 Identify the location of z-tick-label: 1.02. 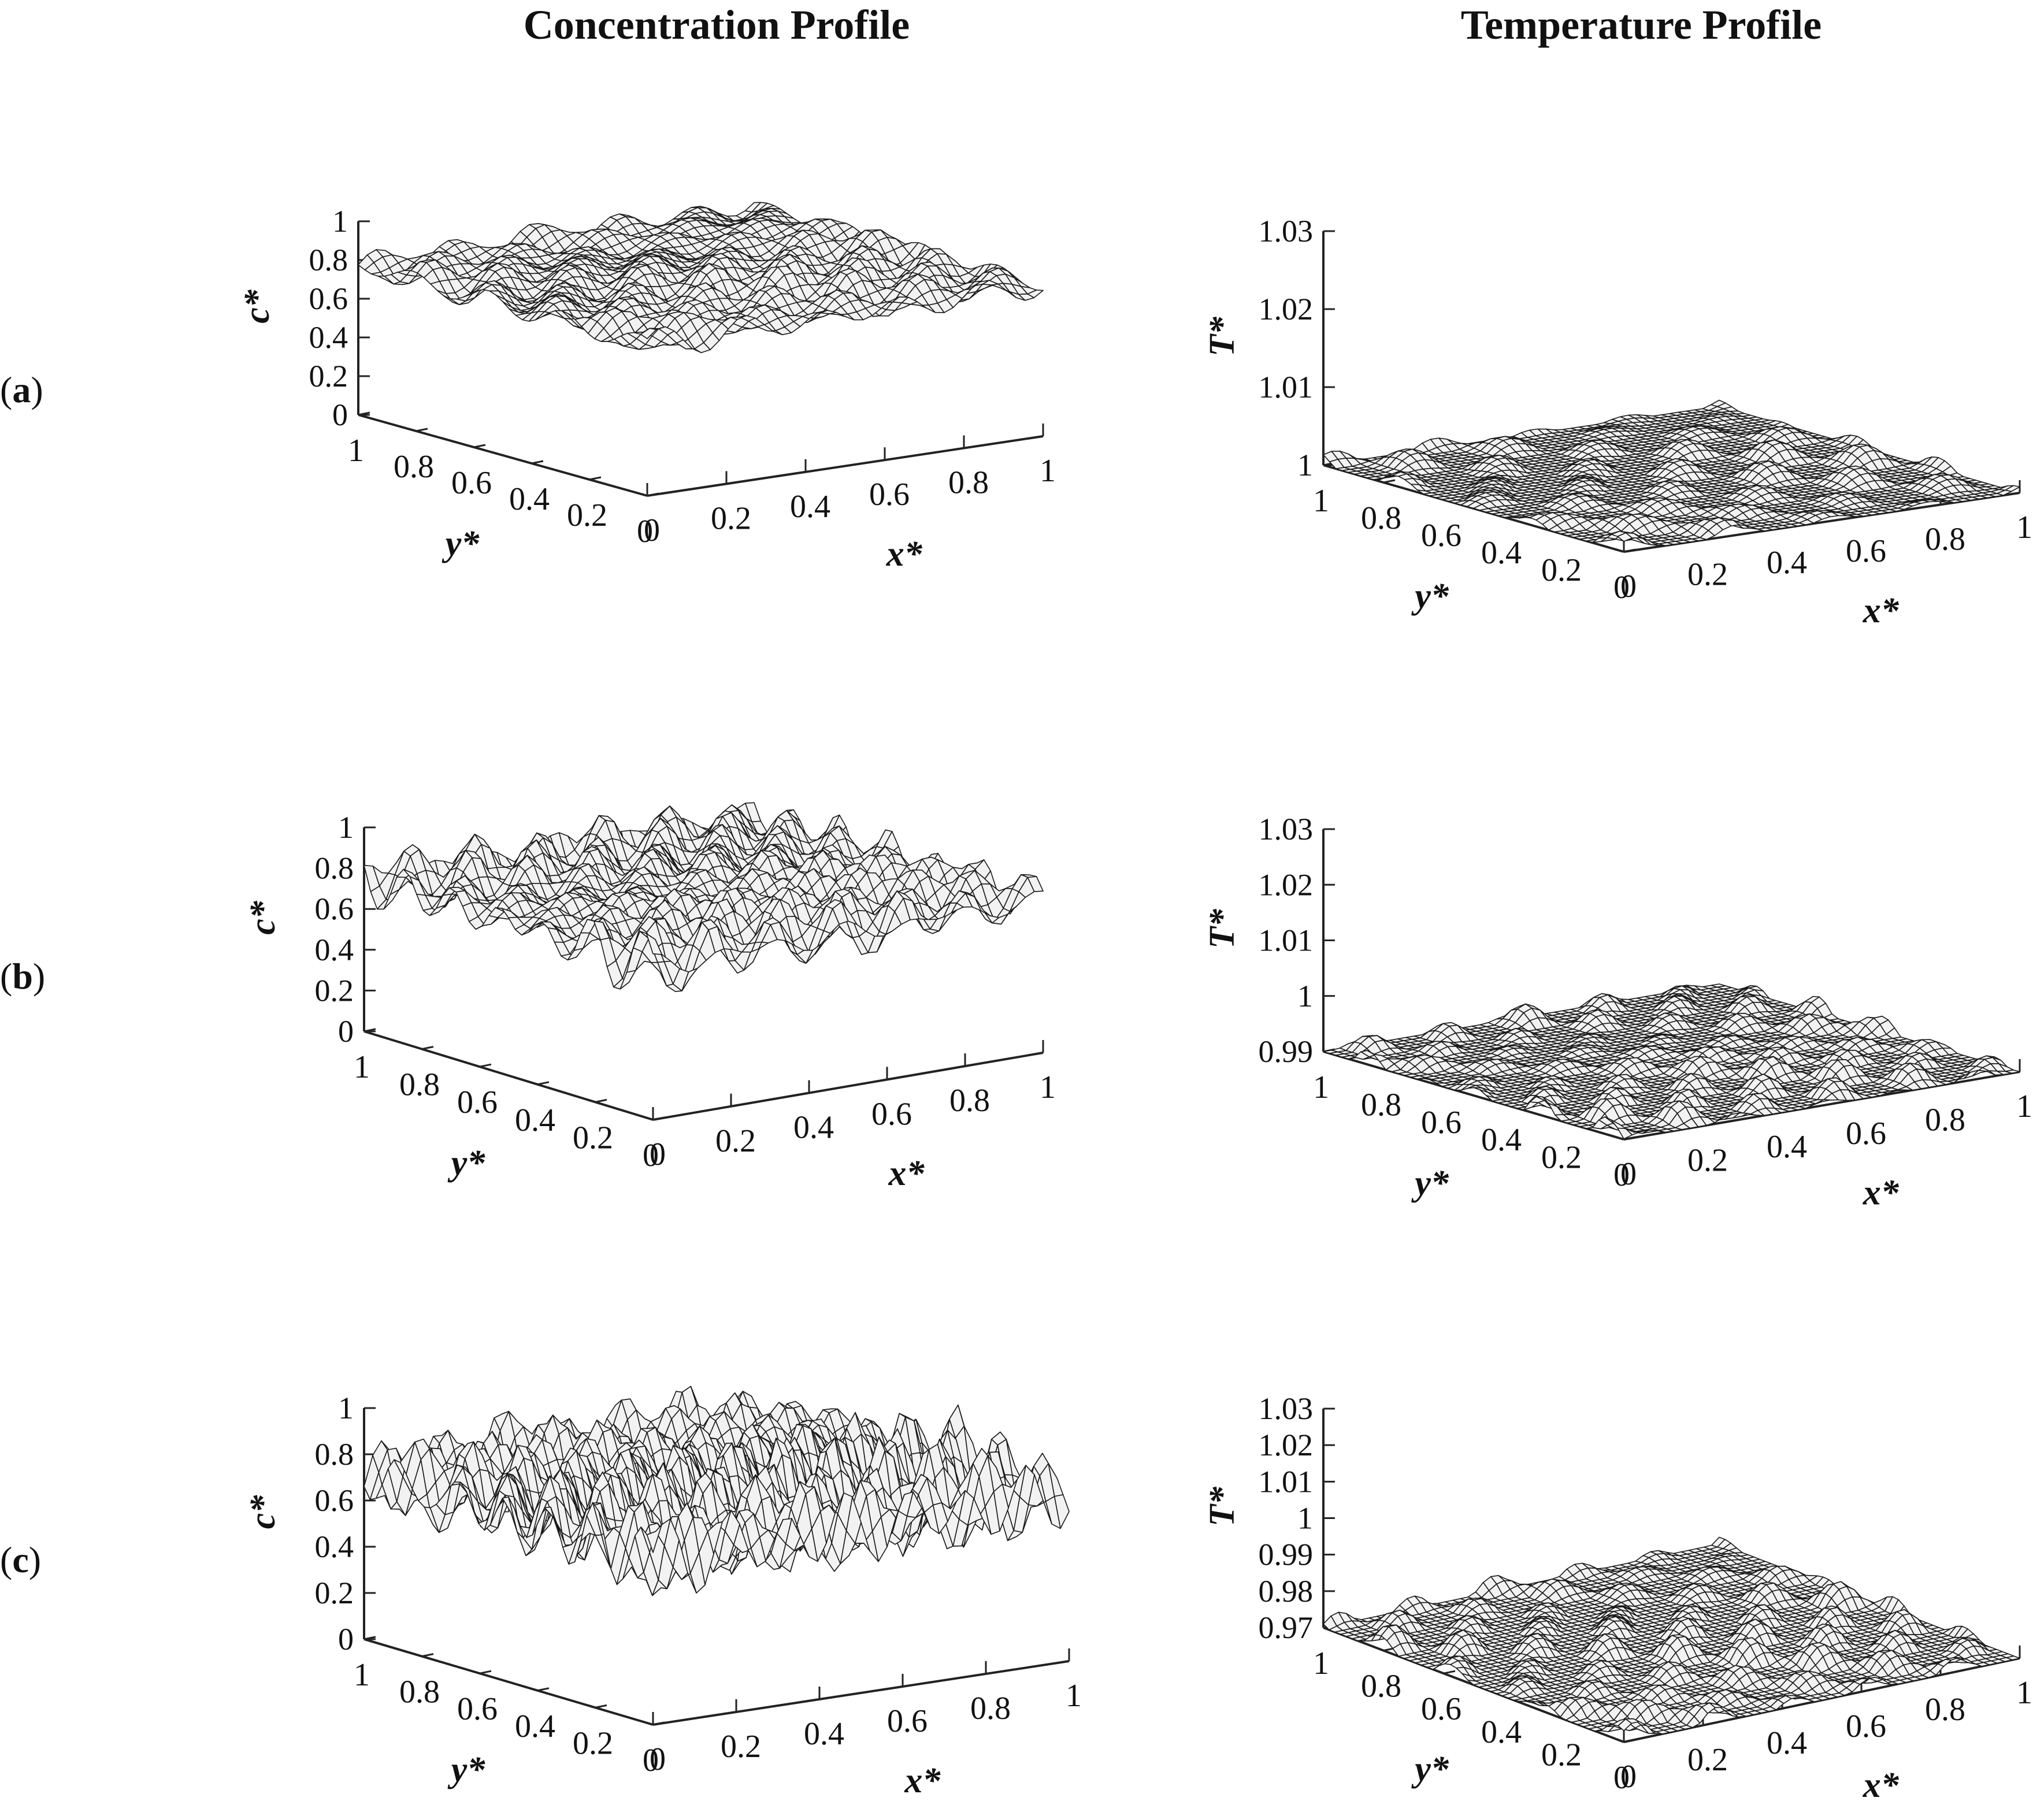
(1286, 309).